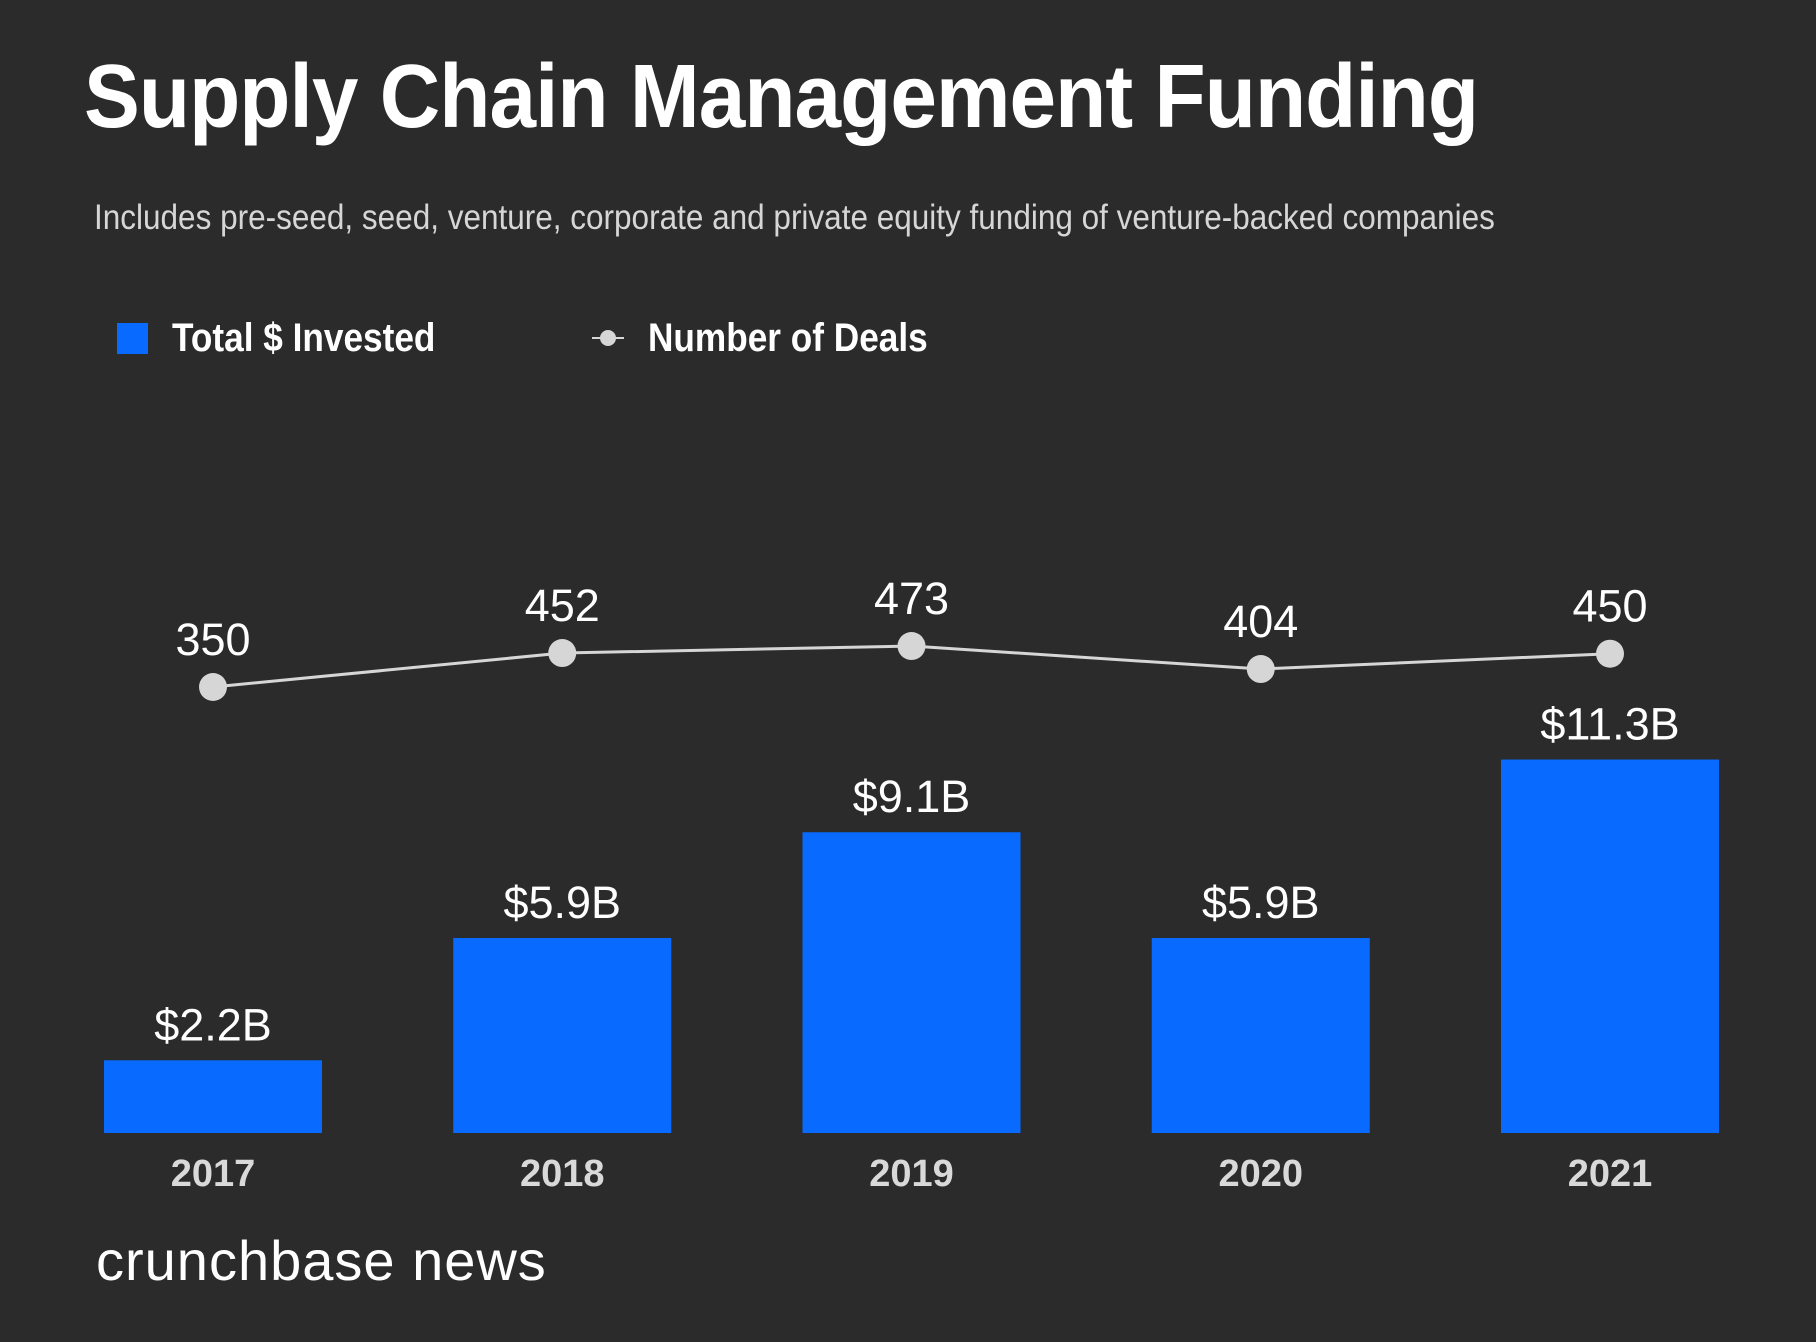 This screenshot has height=1342, width=1816. What do you see at coordinates (1610, 1174) in the screenshot?
I see `x-tick-label: 2021` at bounding box center [1610, 1174].